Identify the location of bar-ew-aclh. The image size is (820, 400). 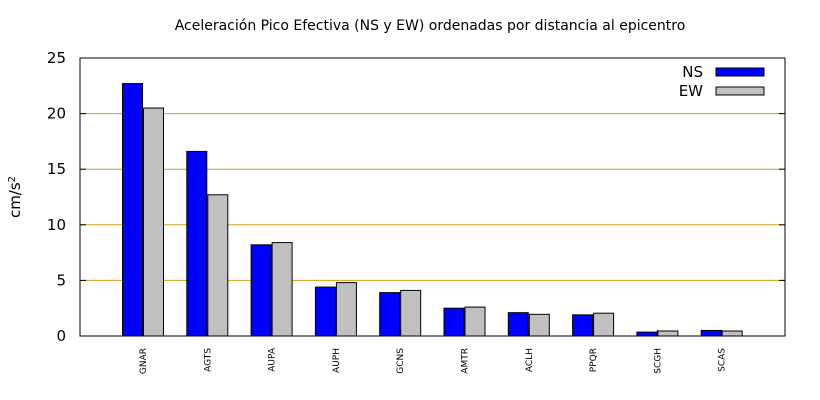
(539, 325).